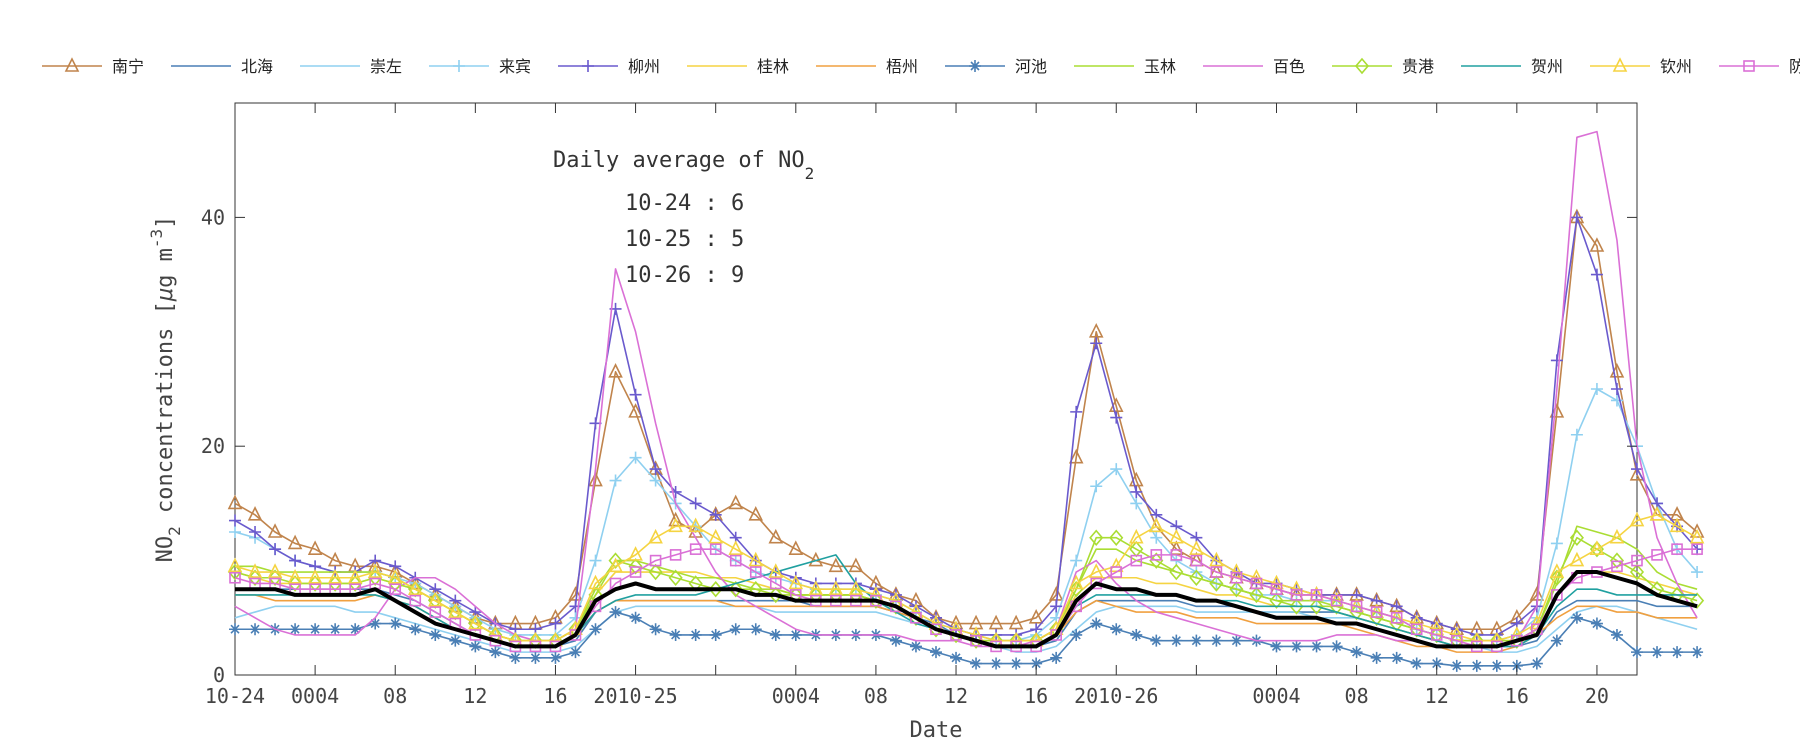  What do you see at coordinates (996, 66) in the screenshot?
I see `legend-item-8: 河池` at bounding box center [996, 66].